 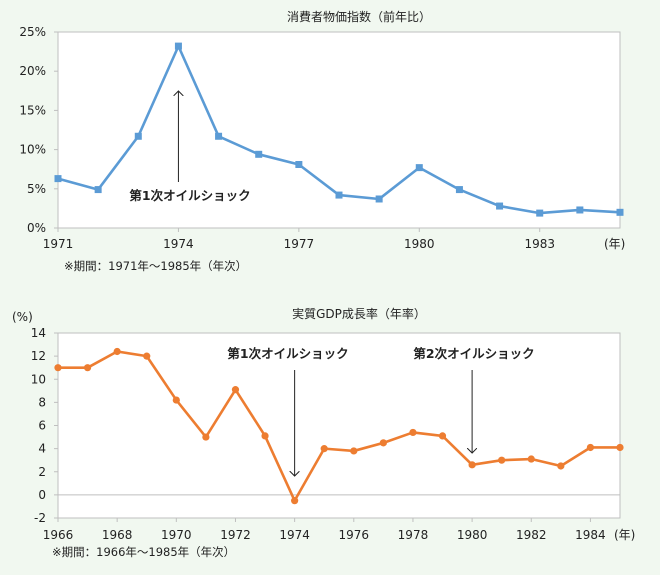 What do you see at coordinates (36, 189) in the screenshot?
I see `chart1-y-tick-label: 5%` at bounding box center [36, 189].